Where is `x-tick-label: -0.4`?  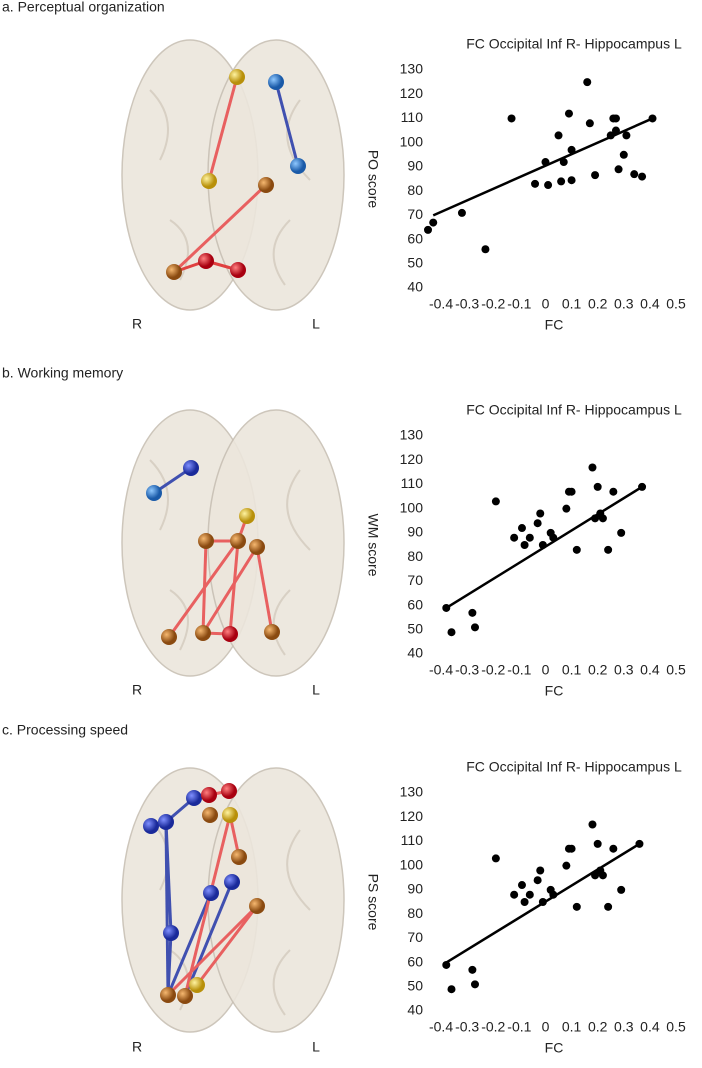
x-tick-label: -0.4 is located at coordinates (441, 1027).